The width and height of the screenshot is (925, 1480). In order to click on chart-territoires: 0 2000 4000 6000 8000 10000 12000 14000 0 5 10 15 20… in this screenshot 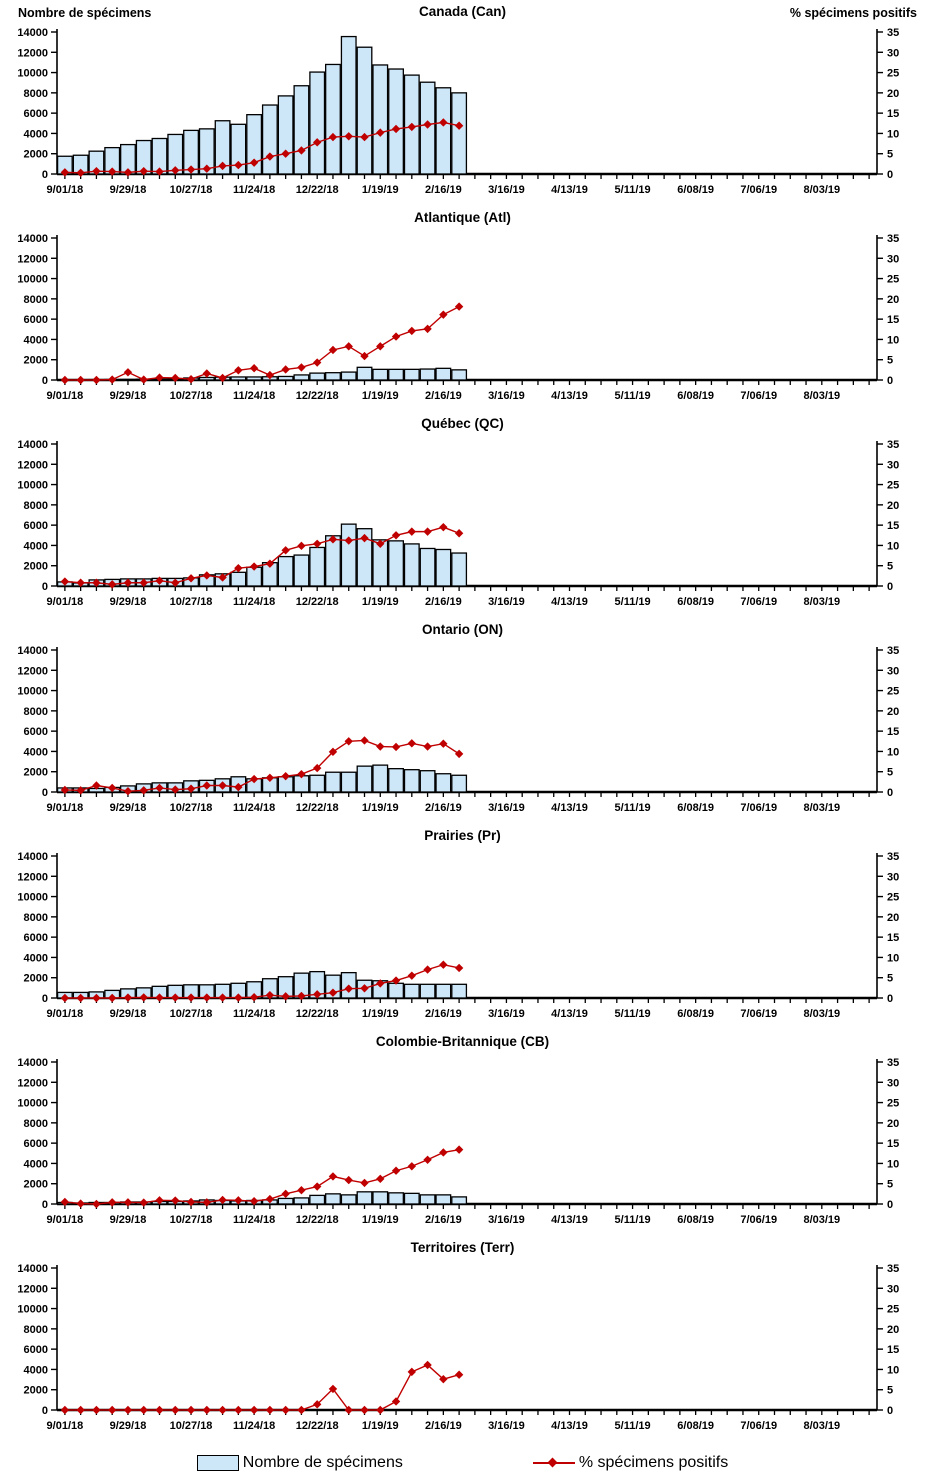, I will do `click(458, 1347)`.